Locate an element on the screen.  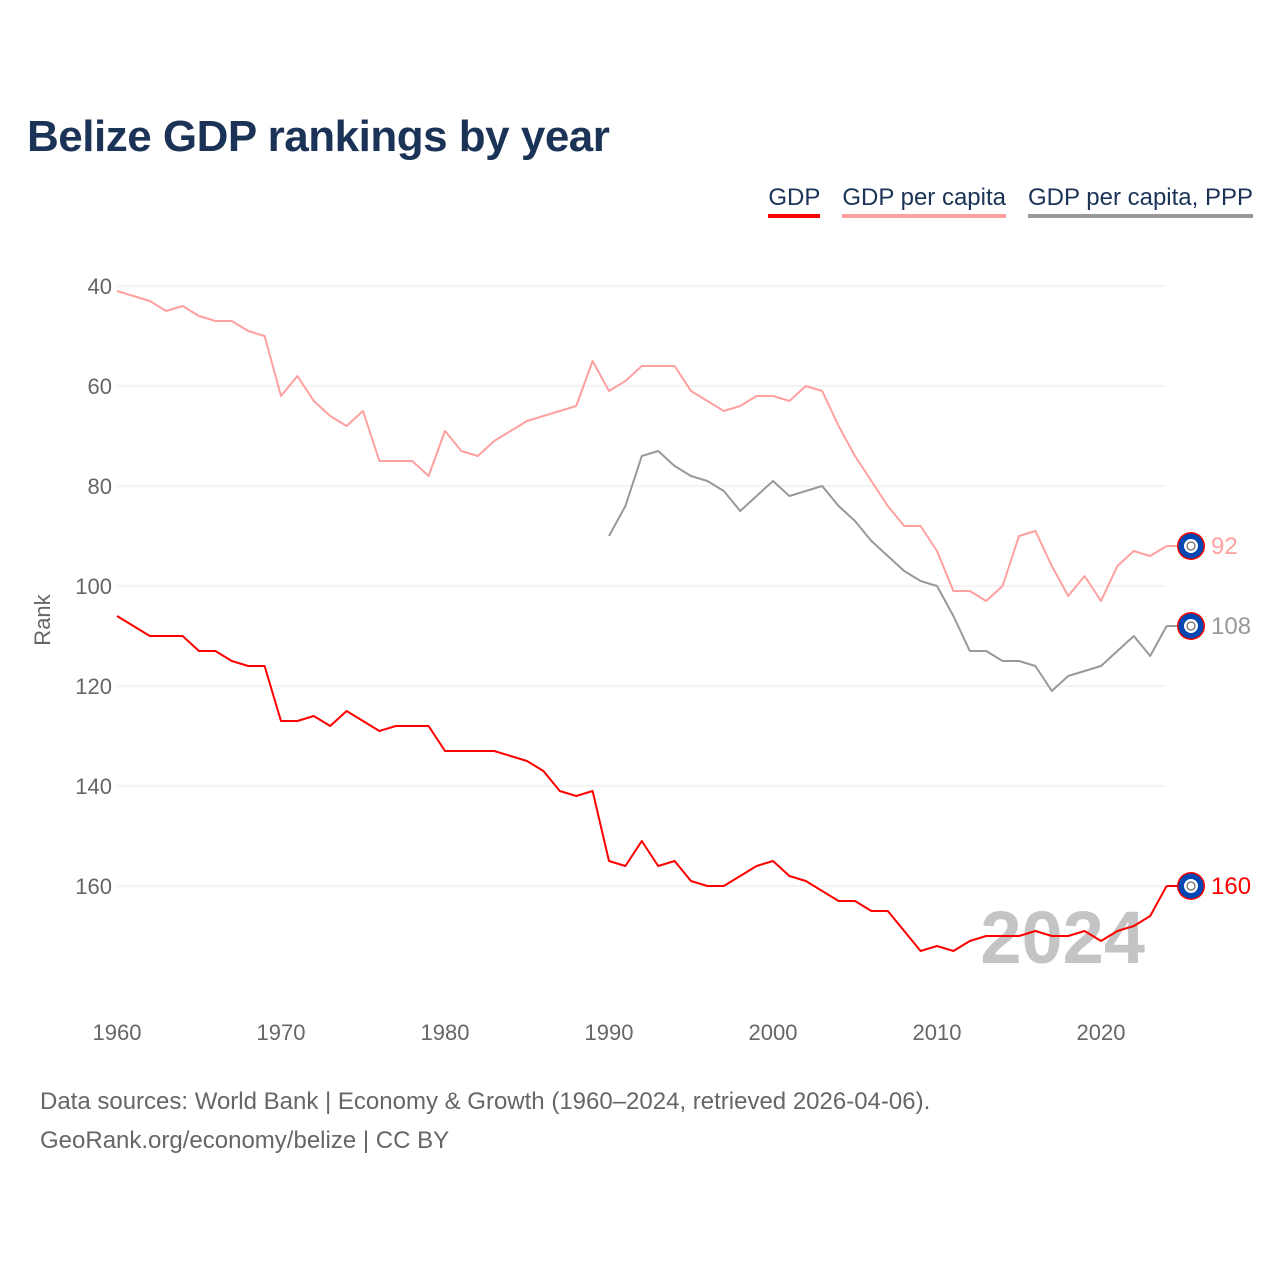
legend: GDP GDP per capita GDP per capita, PPP is located at coordinates (1010, 201).